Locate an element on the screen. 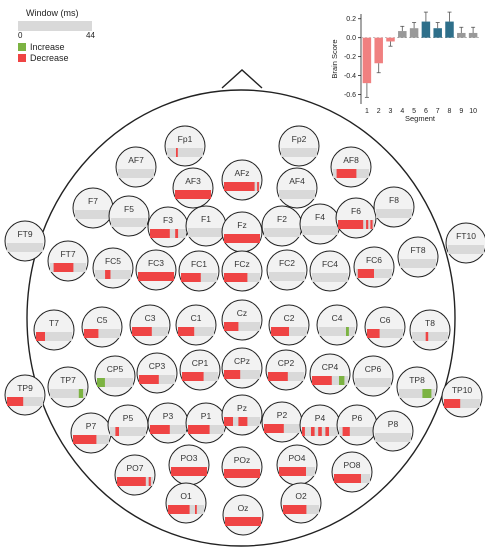  head-nose is located at coordinates (242, 79).